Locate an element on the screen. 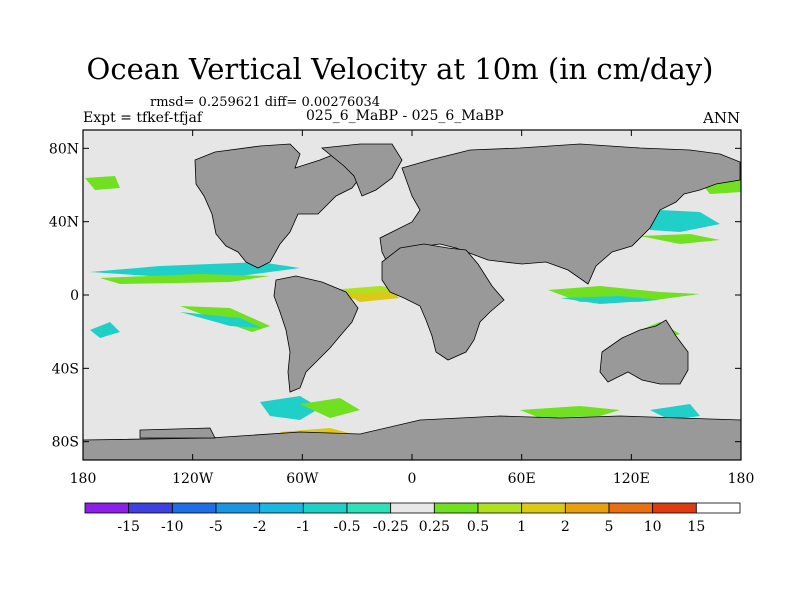 The image size is (800, 600). colorbar-label: 1 is located at coordinates (521, 527).